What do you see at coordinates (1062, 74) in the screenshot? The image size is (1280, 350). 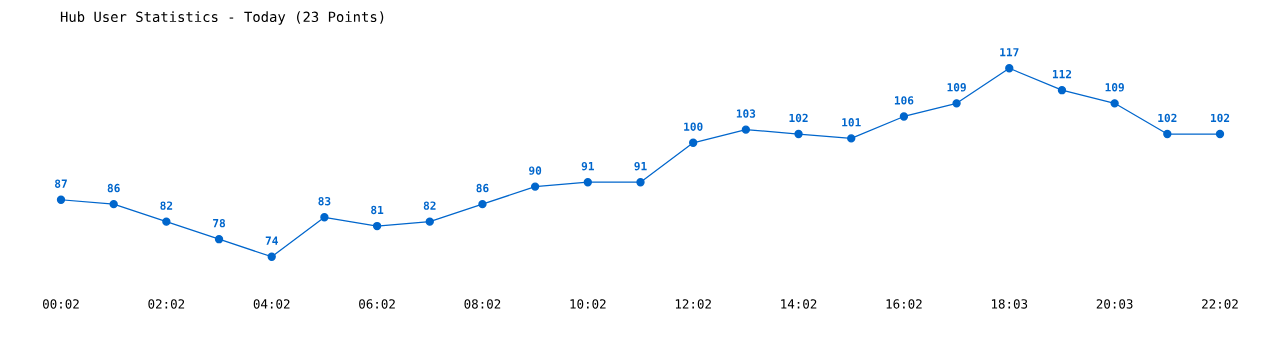 I see `data-label: 112` at bounding box center [1062, 74].